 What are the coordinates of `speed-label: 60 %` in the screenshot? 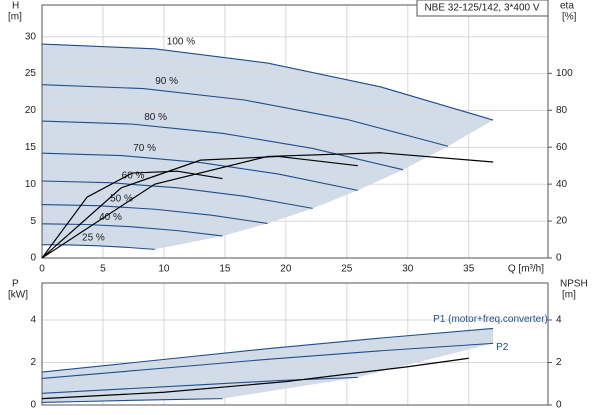 It's located at (133, 175).